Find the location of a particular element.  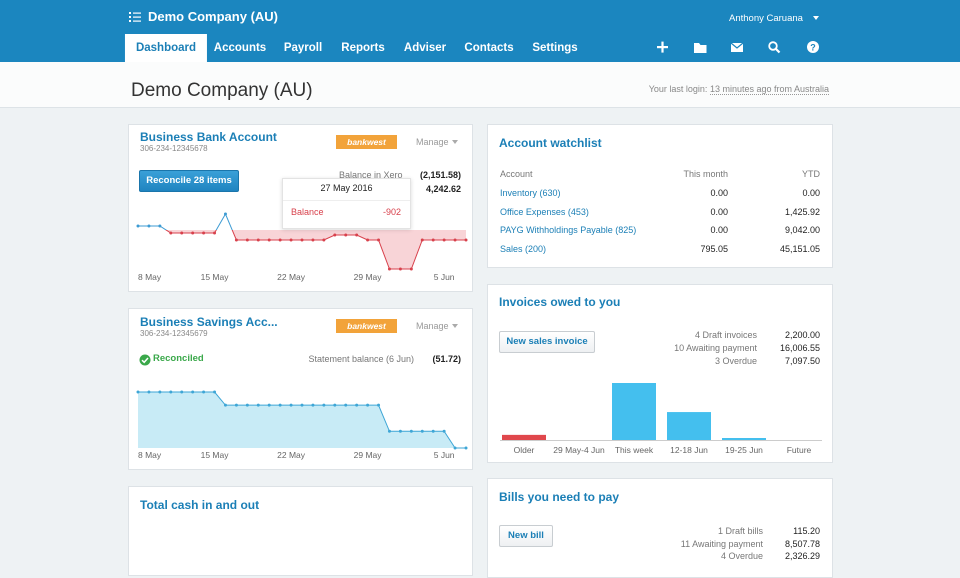

summary-value: 2,200.00 is located at coordinates (802, 335).